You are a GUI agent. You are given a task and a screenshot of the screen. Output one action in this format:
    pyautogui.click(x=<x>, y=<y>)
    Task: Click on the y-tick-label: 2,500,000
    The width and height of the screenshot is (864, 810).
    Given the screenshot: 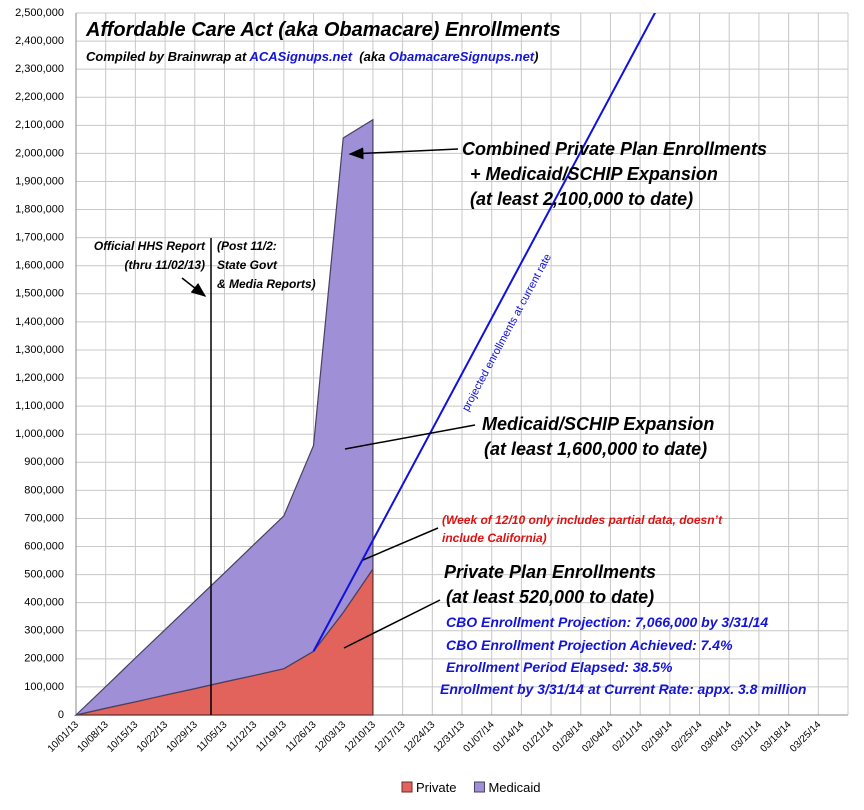 What is the action you would take?
    pyautogui.click(x=39, y=13)
    